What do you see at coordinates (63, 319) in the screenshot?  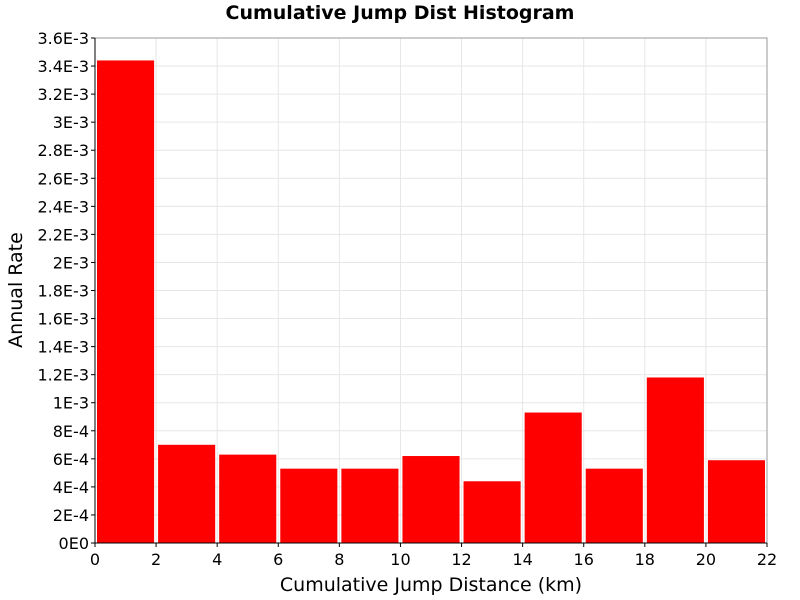 I see `y-tick-label: 1.6E-3` at bounding box center [63, 319].